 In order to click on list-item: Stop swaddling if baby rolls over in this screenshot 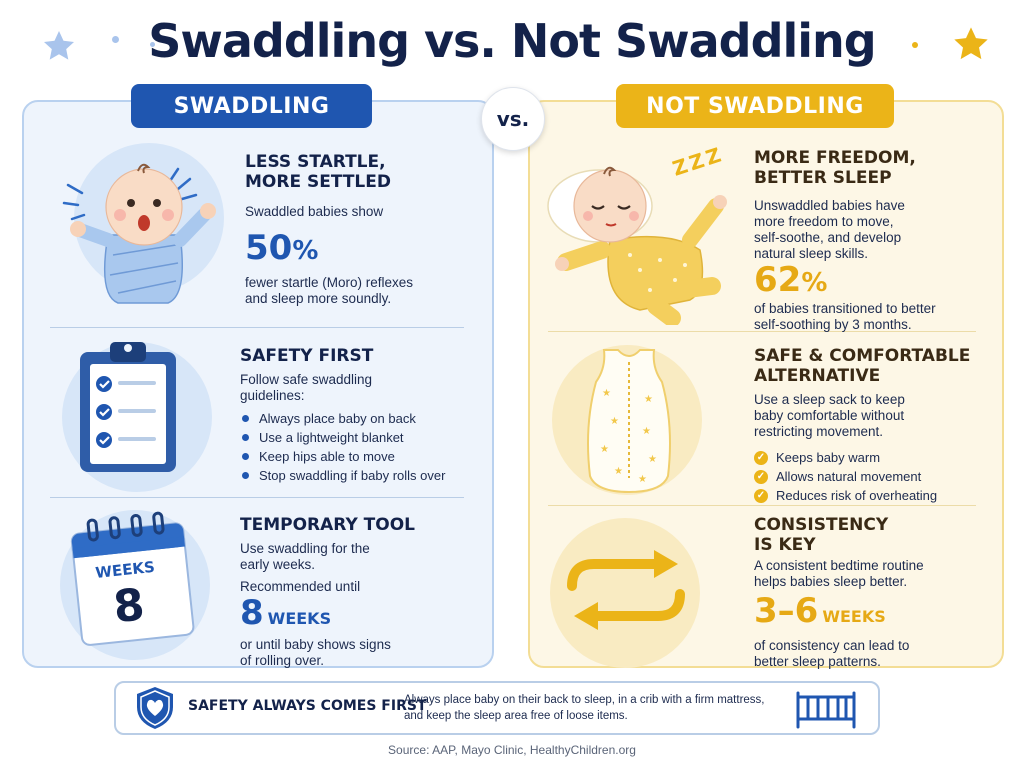, I will do `click(355, 475)`.